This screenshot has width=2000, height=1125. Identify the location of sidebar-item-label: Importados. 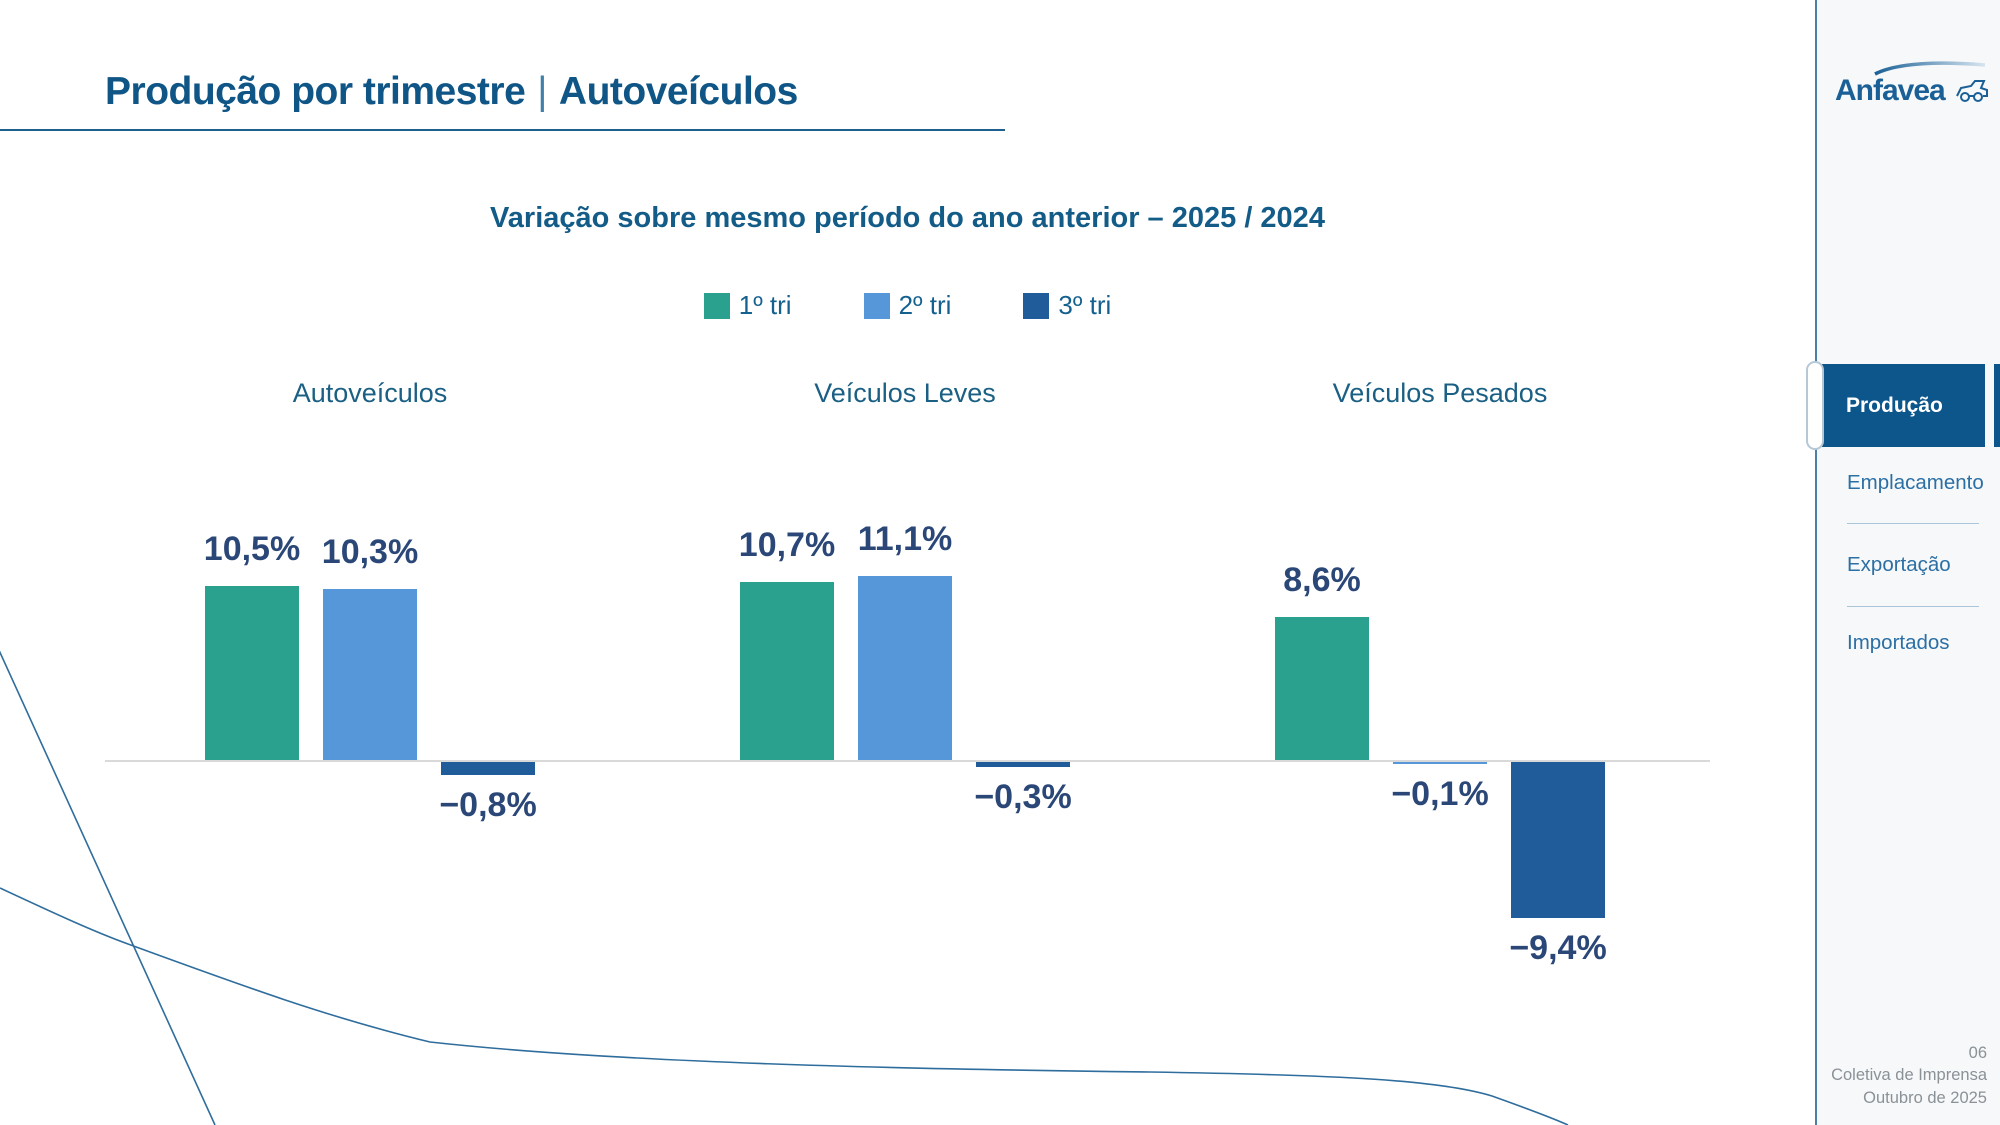
(1898, 642).